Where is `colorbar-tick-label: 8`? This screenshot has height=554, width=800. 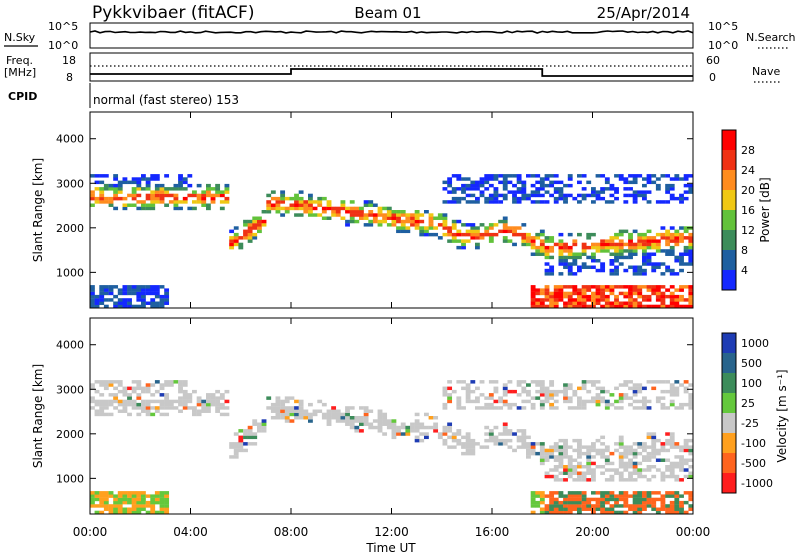 colorbar-tick-label: 8 is located at coordinates (744, 250).